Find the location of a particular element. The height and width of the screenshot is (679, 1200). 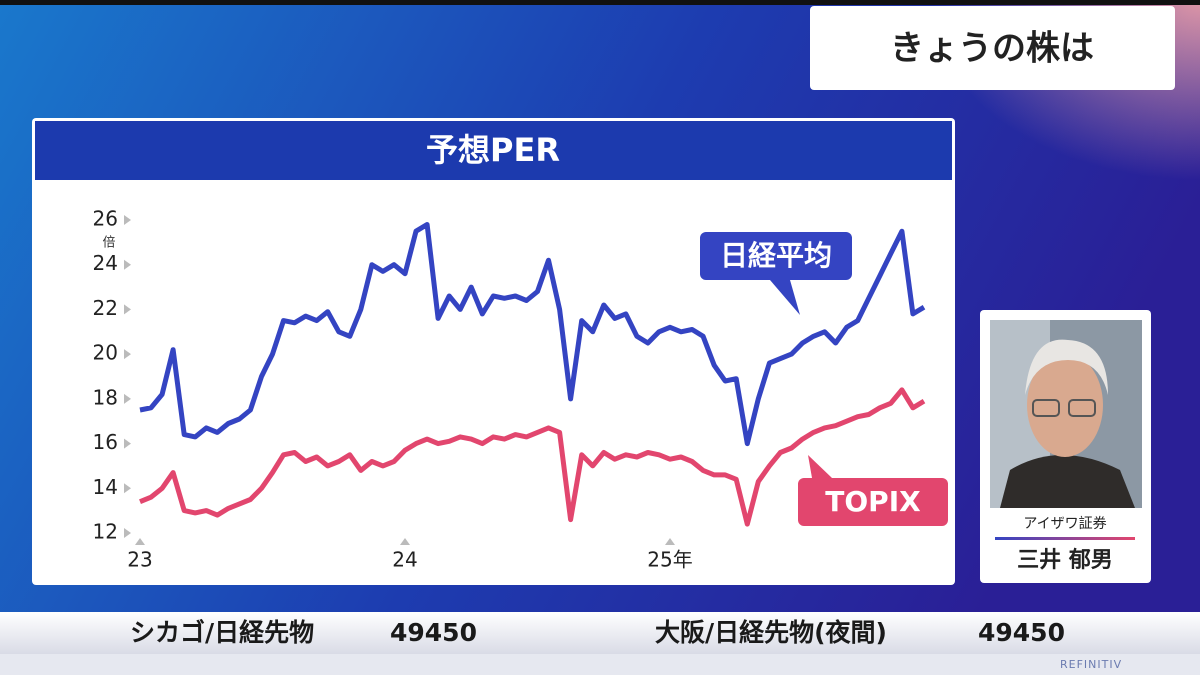

ticker-label: シカゴ/日経先物 is located at coordinates (222, 632).